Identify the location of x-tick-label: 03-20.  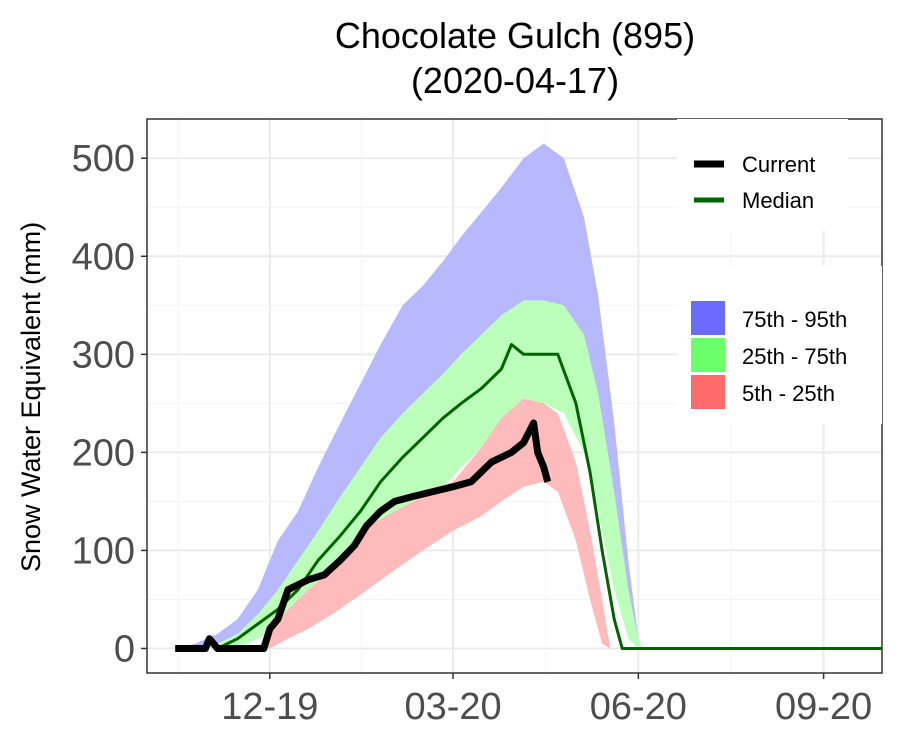
(452, 707).